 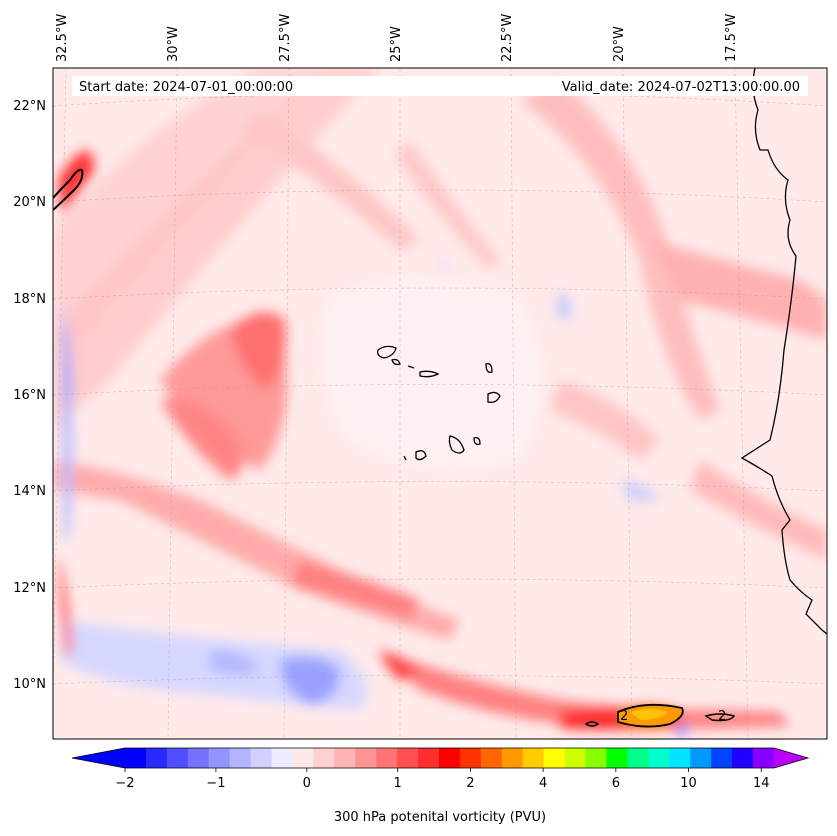 I want to click on colorbar-tick-label: 6, so click(x=616, y=783).